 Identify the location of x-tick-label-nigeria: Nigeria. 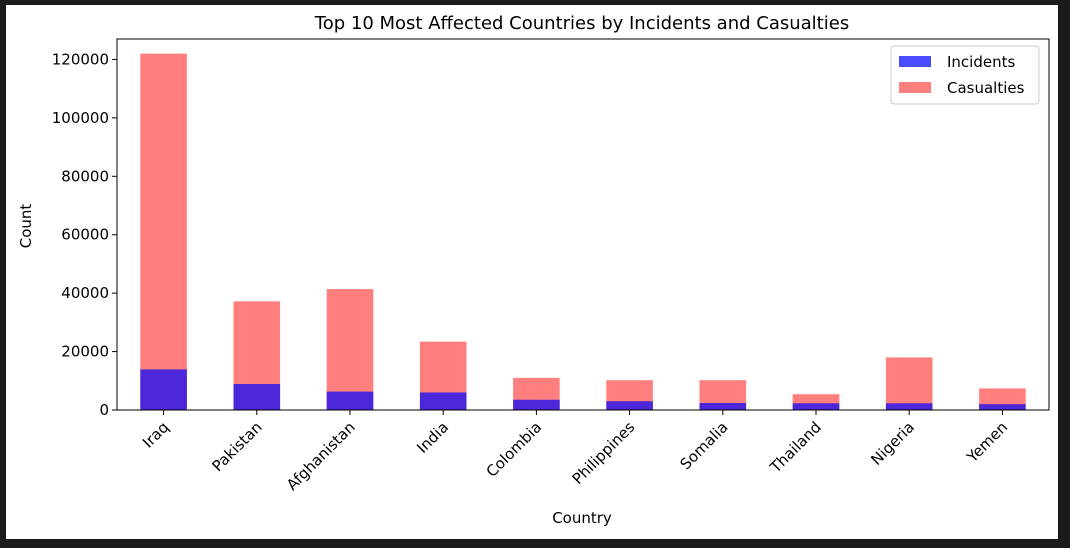
(892, 443).